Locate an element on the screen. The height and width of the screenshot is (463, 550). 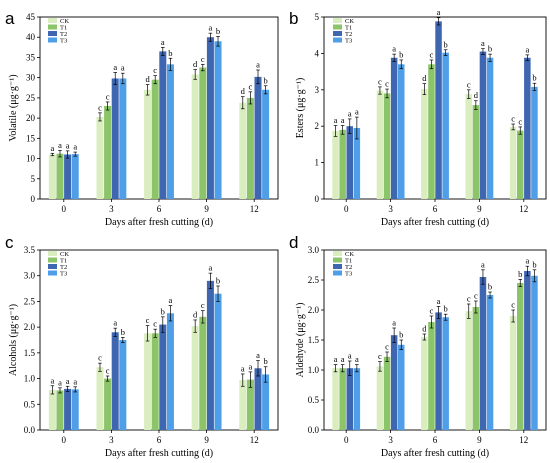
legend-label-CK: CK is located at coordinates (64, 21).